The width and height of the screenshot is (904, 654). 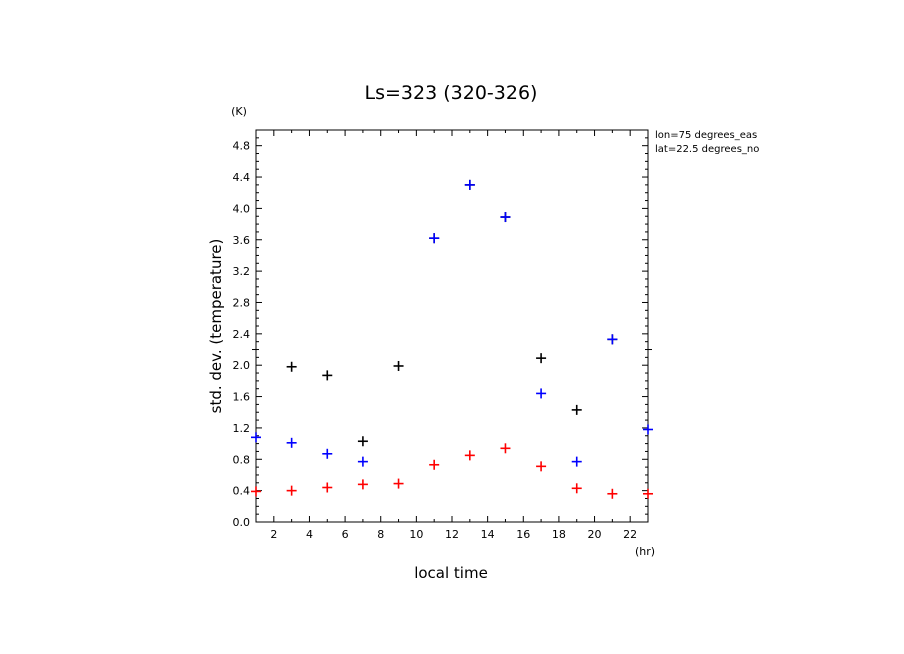 What do you see at coordinates (309, 534) in the screenshot?
I see `x-tick-label: 4` at bounding box center [309, 534].